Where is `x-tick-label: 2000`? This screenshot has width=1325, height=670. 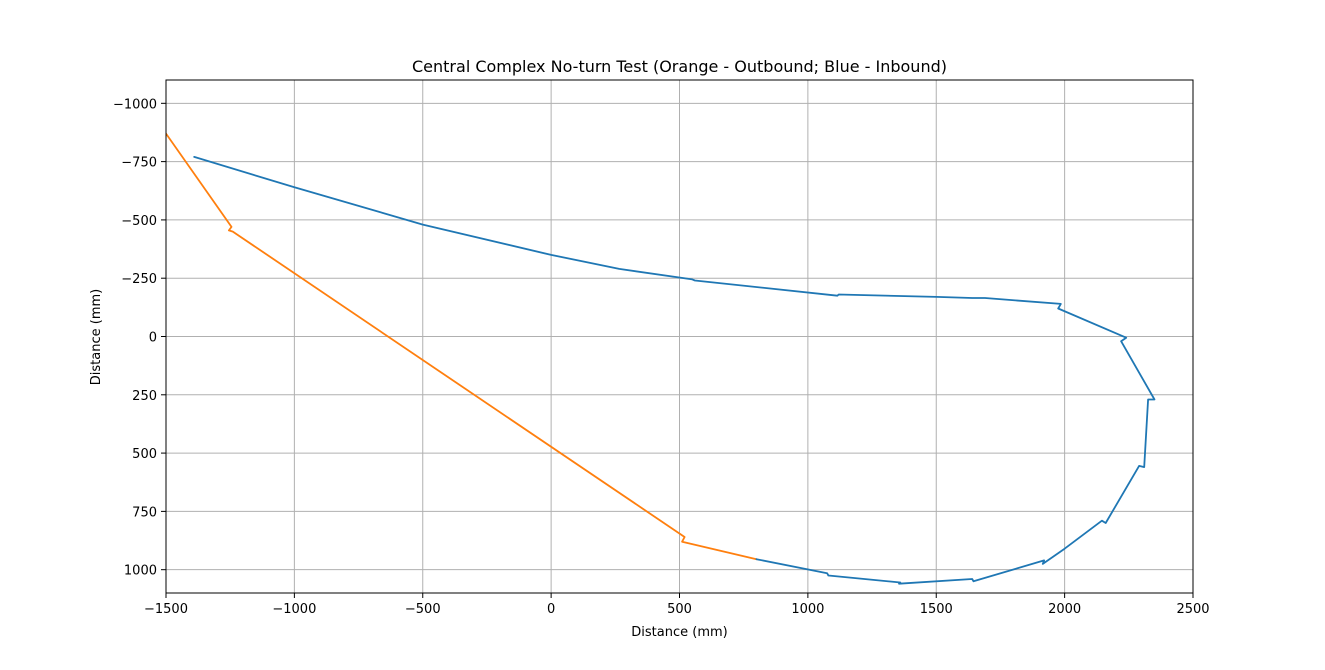
x-tick-label: 2000 is located at coordinates (1064, 609).